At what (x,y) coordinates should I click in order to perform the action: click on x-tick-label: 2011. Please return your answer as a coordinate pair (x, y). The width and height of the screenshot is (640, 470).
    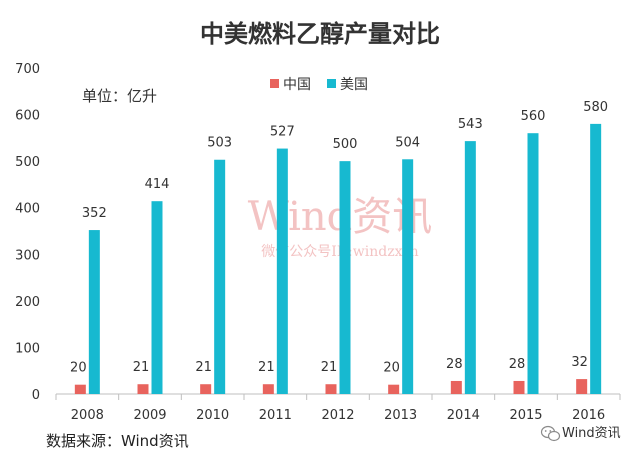
    Looking at the image, I should click on (275, 415).